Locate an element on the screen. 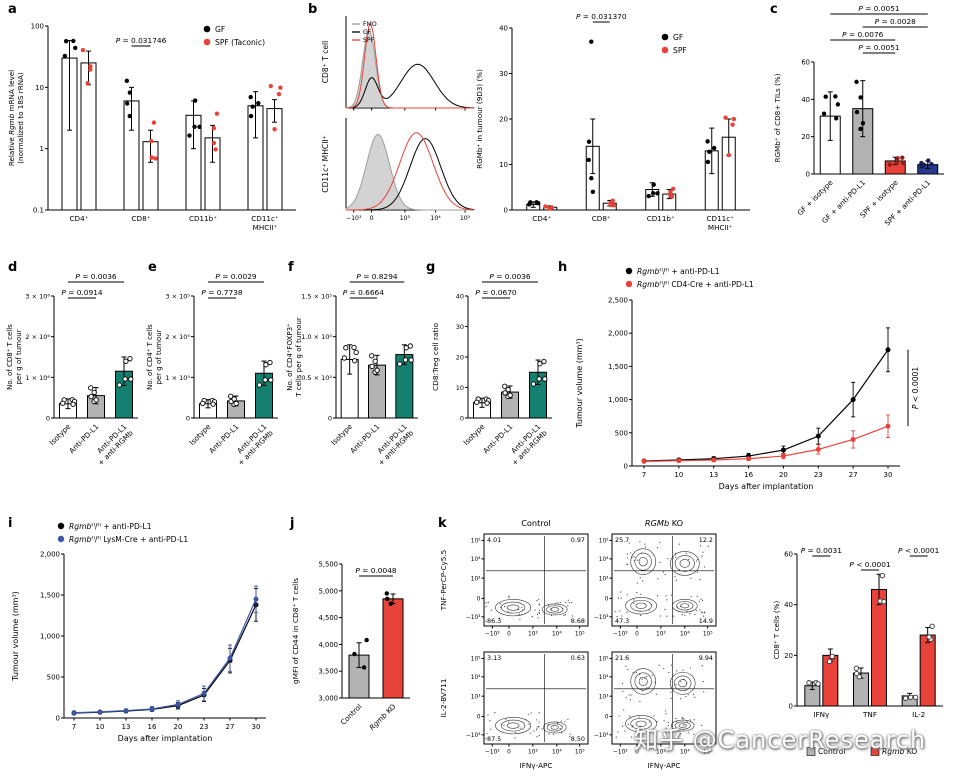  label: 5,000 is located at coordinates (328, 591).